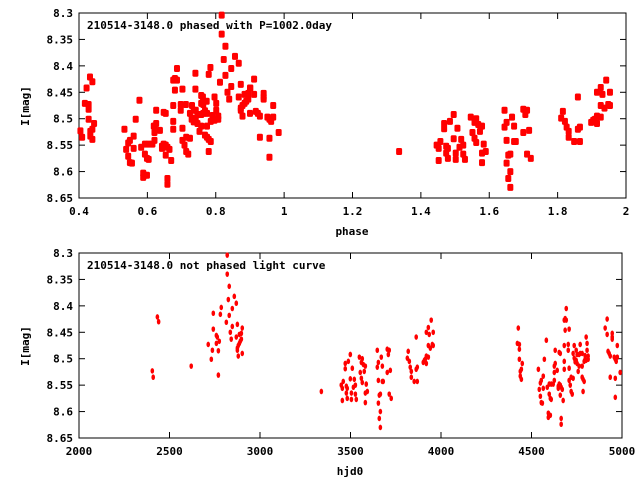 The width and height of the screenshot is (640, 480). What do you see at coordinates (350, 471) in the screenshot?
I see `light-curve-plot-xlabel: hjd0` at bounding box center [350, 471].